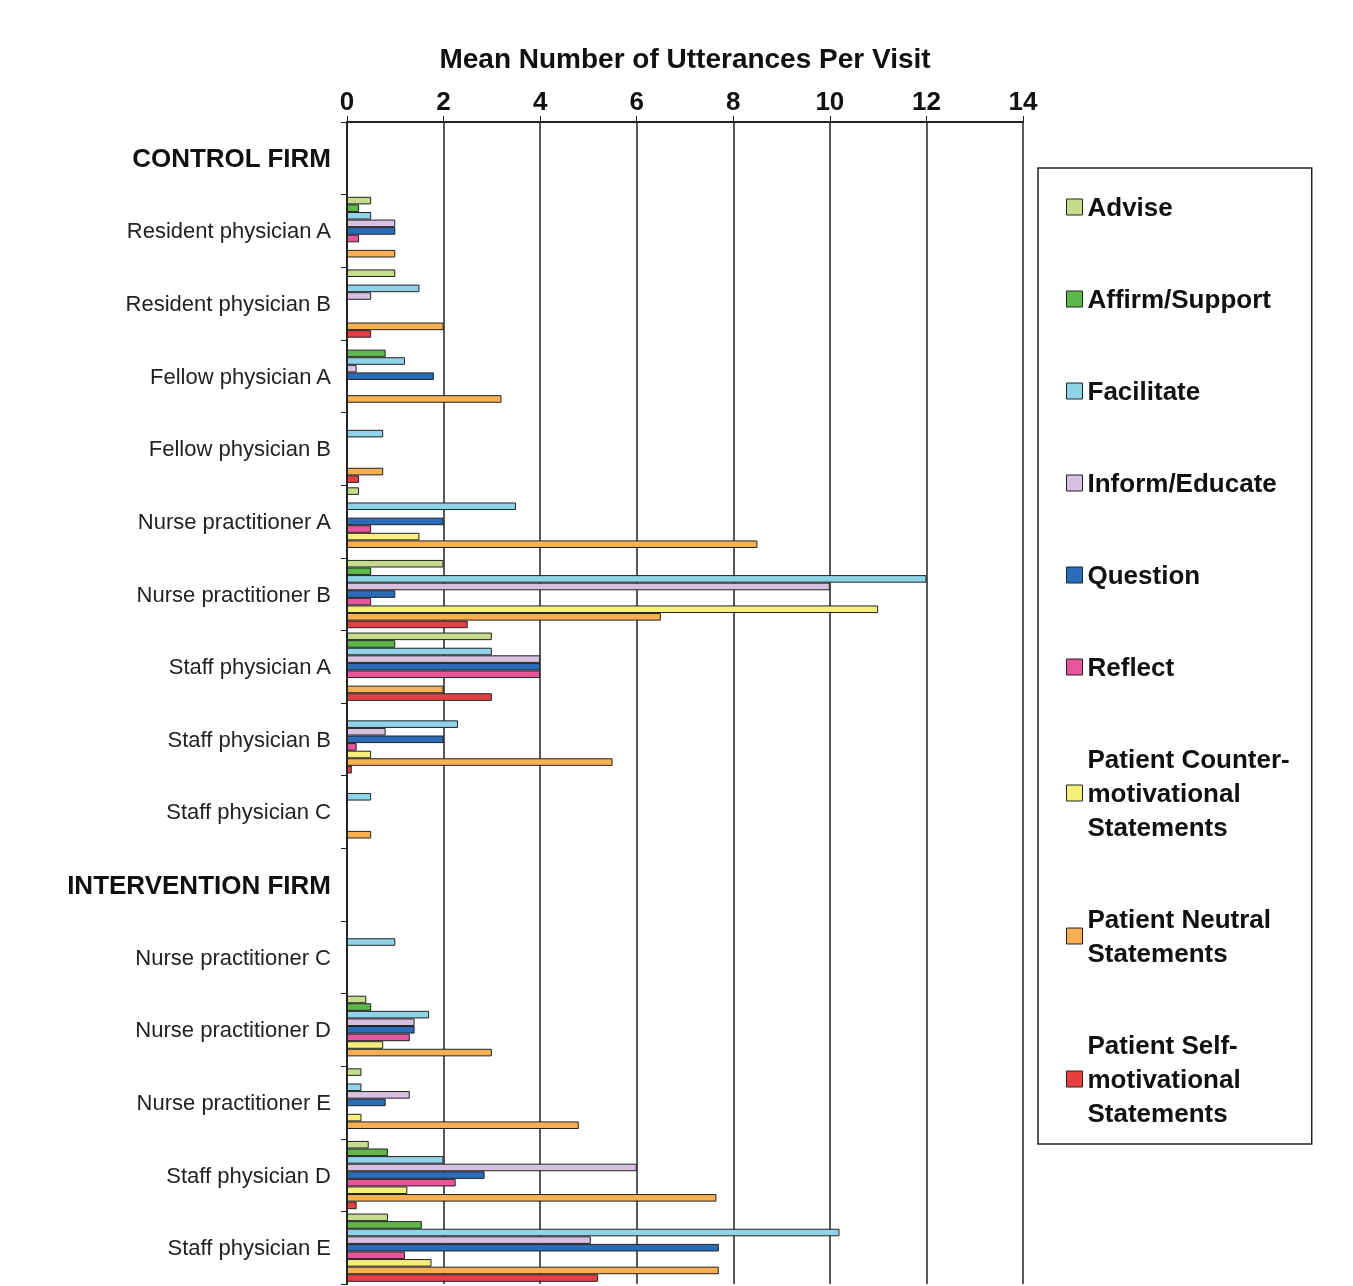 The width and height of the screenshot is (1353, 1286). Describe the element at coordinates (241, 376) in the screenshot. I see `y-tick-label: Fellow physician A` at that location.